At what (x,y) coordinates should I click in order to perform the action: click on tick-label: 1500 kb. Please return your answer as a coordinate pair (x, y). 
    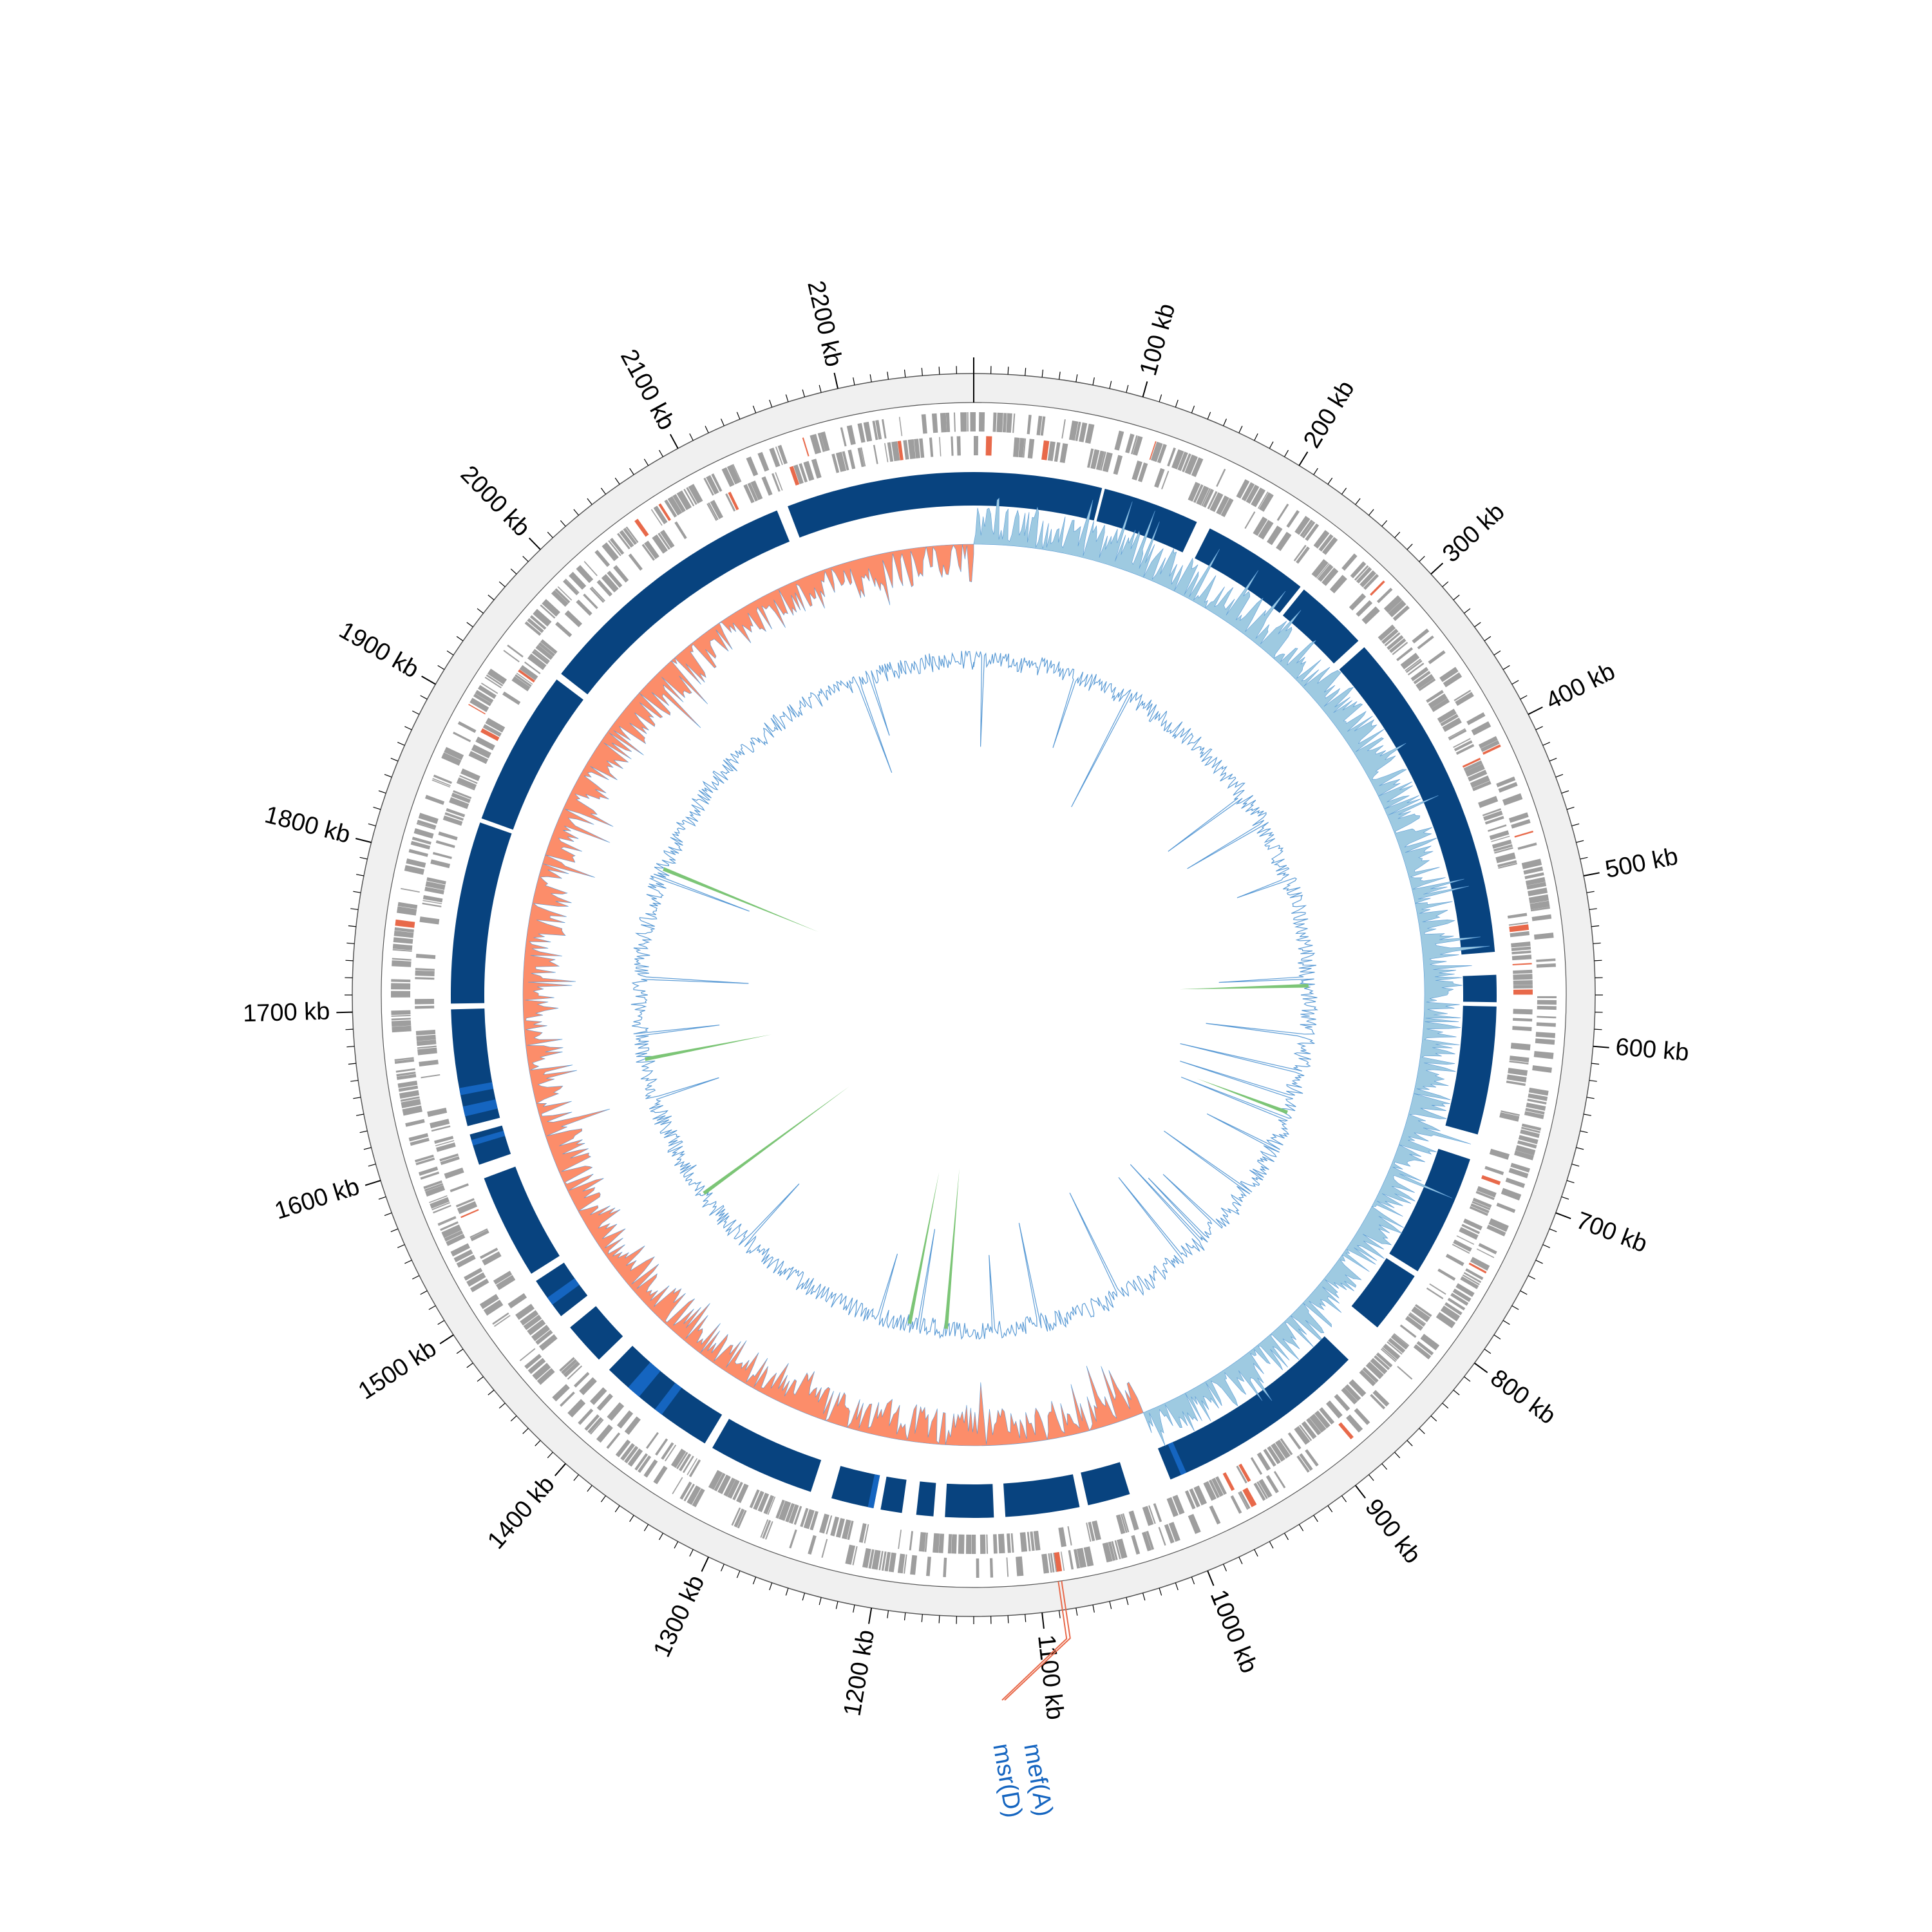
    Looking at the image, I should click on (398, 1370).